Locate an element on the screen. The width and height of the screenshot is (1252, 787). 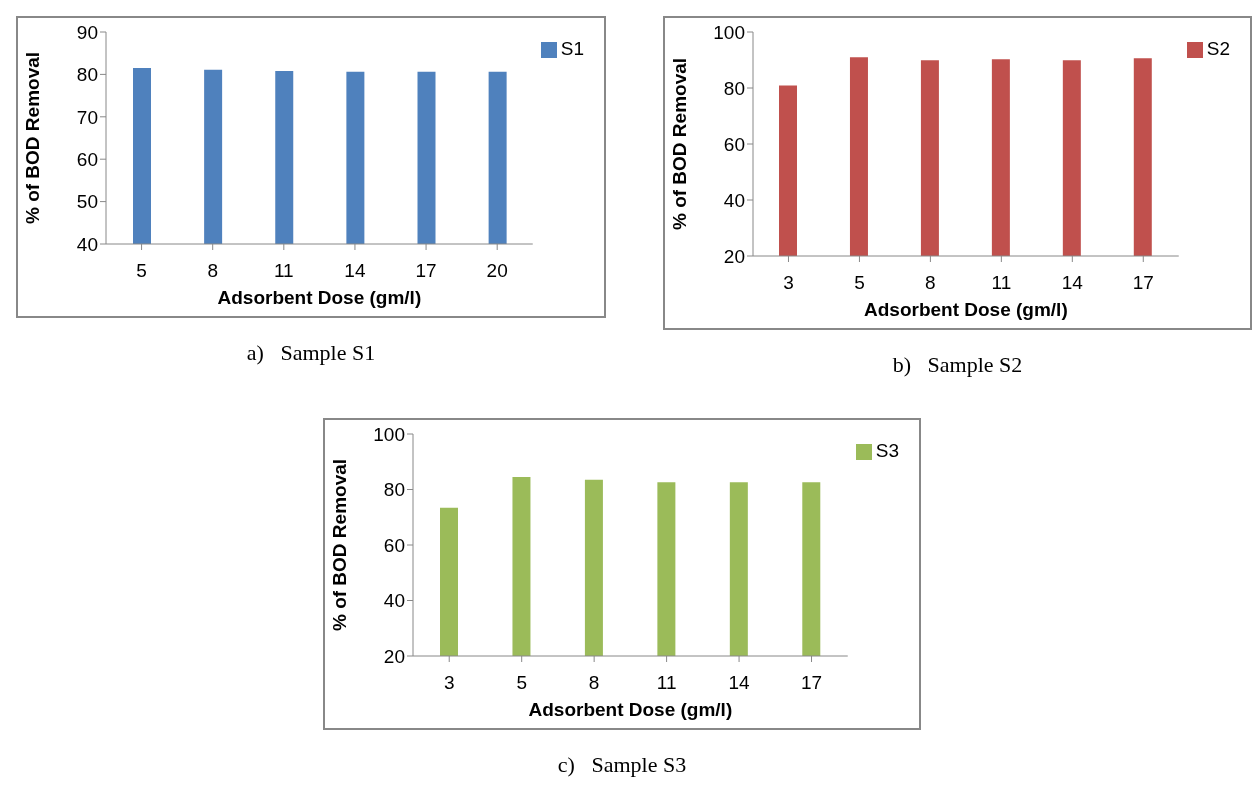
y-tick-label: 70 is located at coordinates (87, 117).